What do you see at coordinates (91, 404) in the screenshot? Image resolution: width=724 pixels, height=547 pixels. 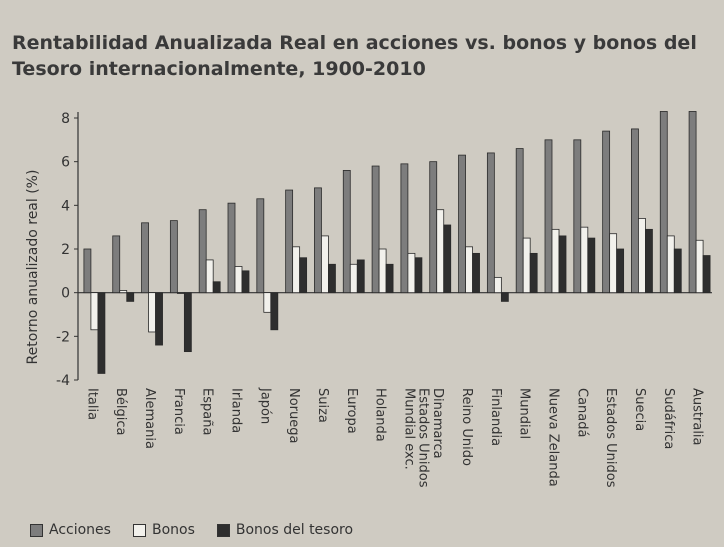 I see `x-tick-label: Italia` at bounding box center [91, 404].